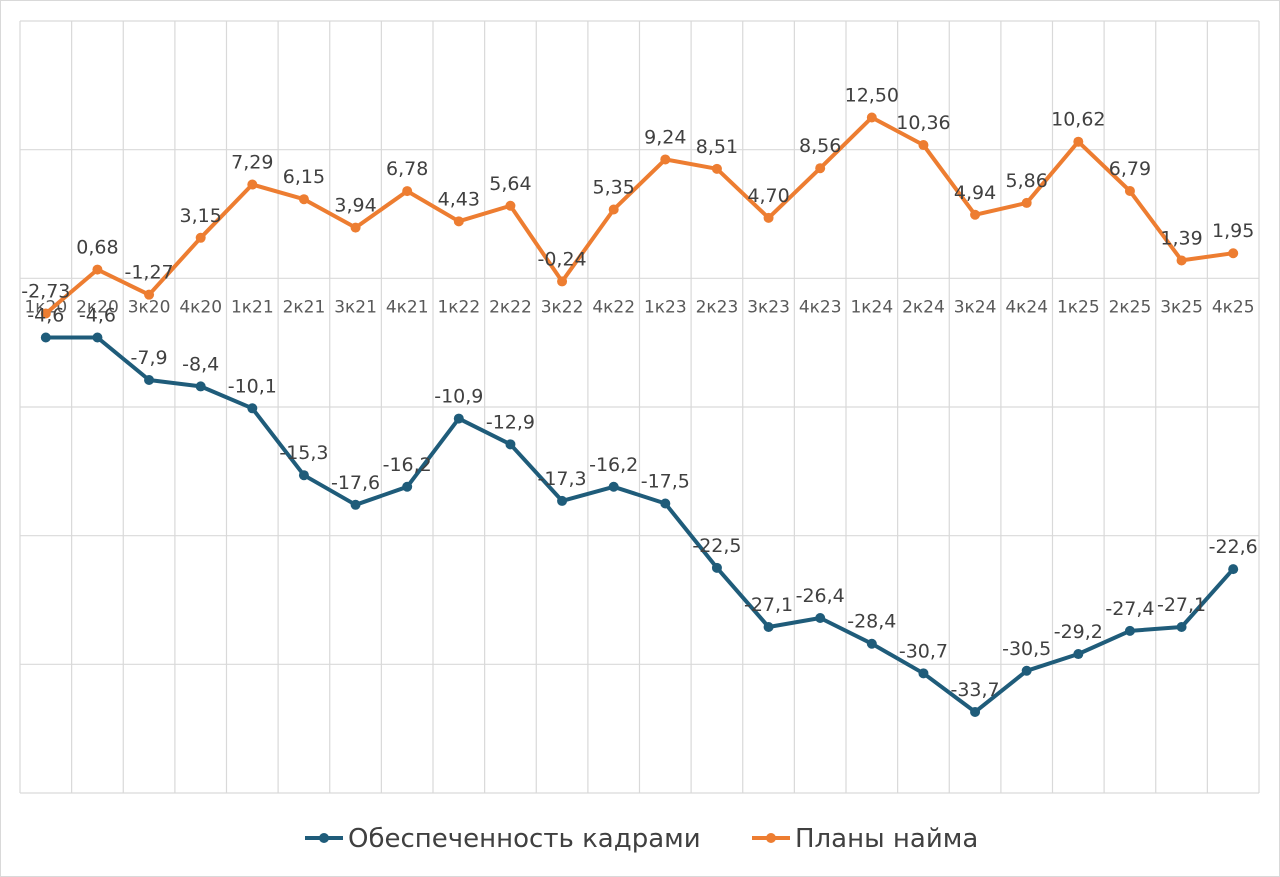 The image size is (1280, 877). Describe the element at coordinates (1129, 609) in the screenshot. I see `data-label: -27,4` at that location.